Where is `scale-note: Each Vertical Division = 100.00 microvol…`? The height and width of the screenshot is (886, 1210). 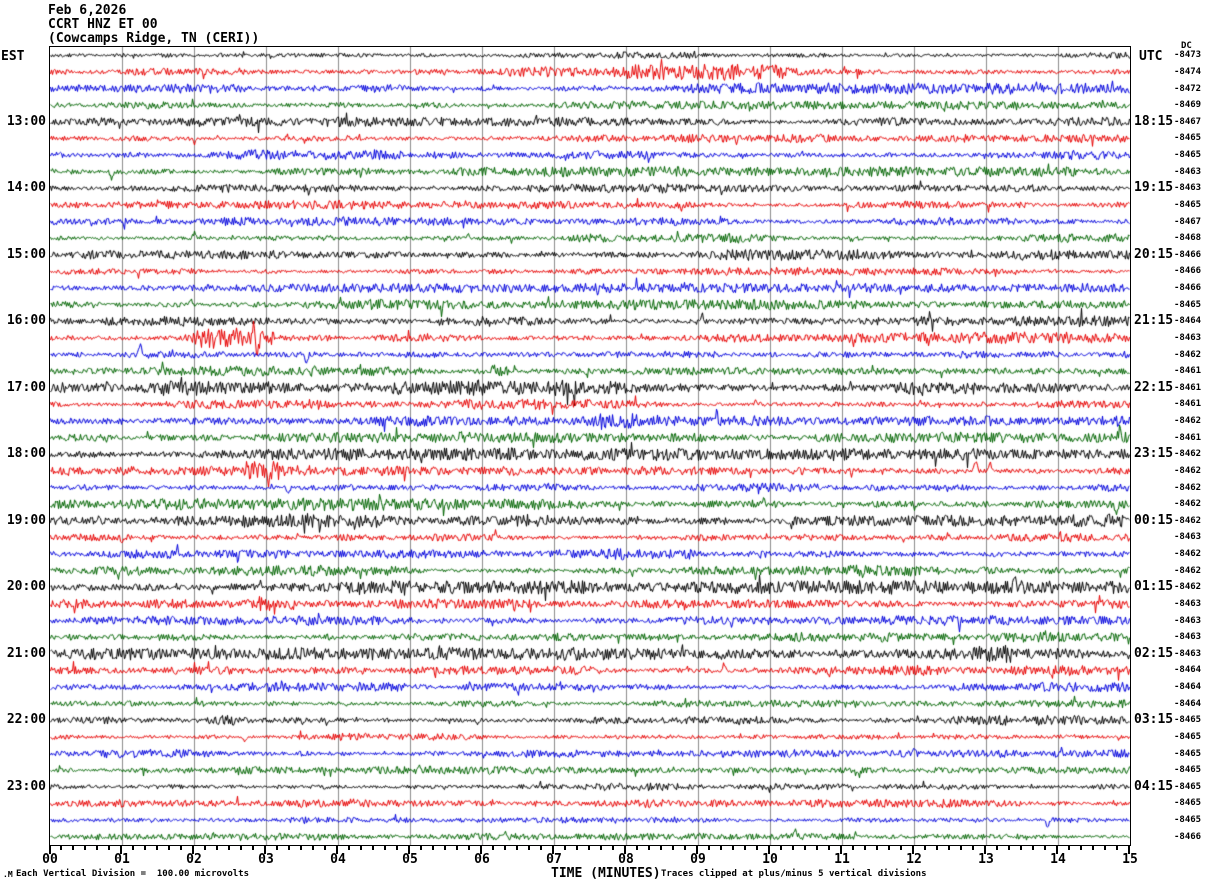 scale-note: Each Vertical Division = 100.00 microvol… is located at coordinates (132, 874).